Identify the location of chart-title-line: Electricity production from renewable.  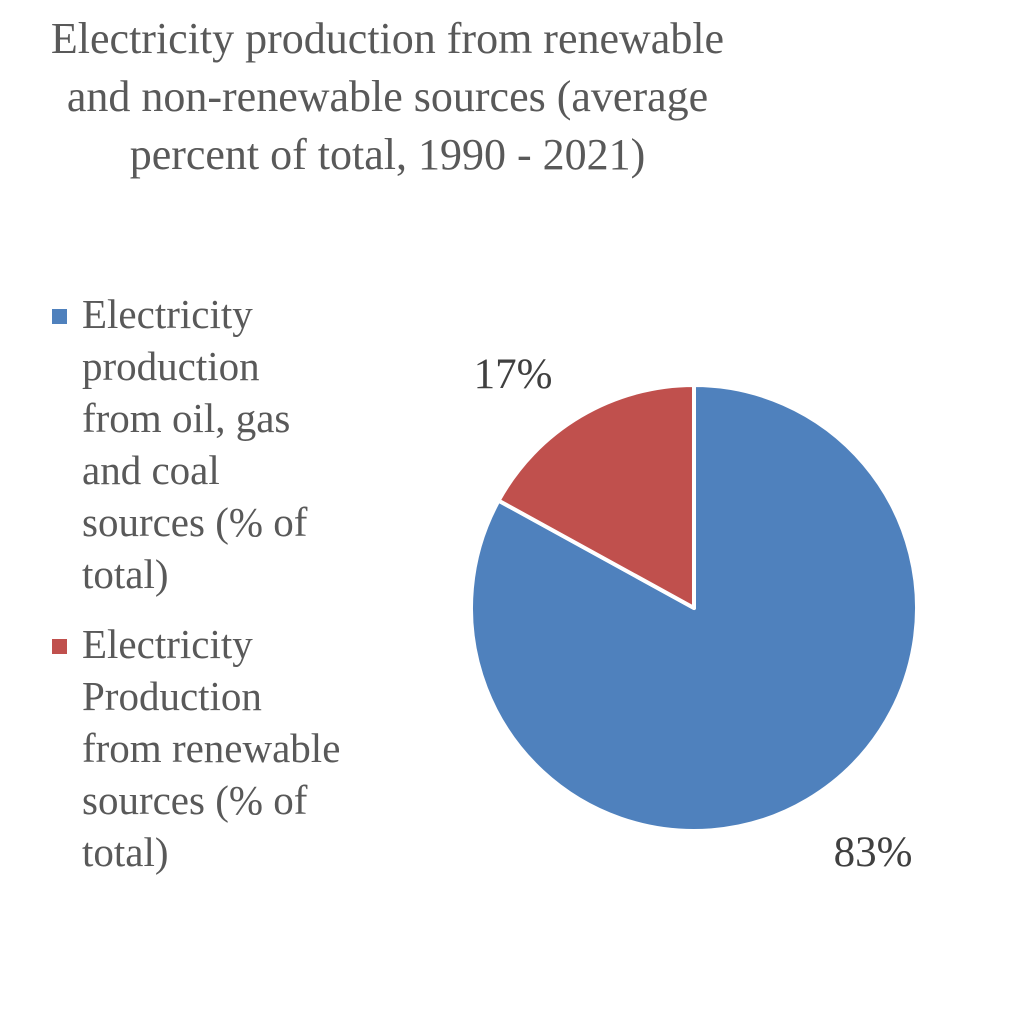
(387, 38).